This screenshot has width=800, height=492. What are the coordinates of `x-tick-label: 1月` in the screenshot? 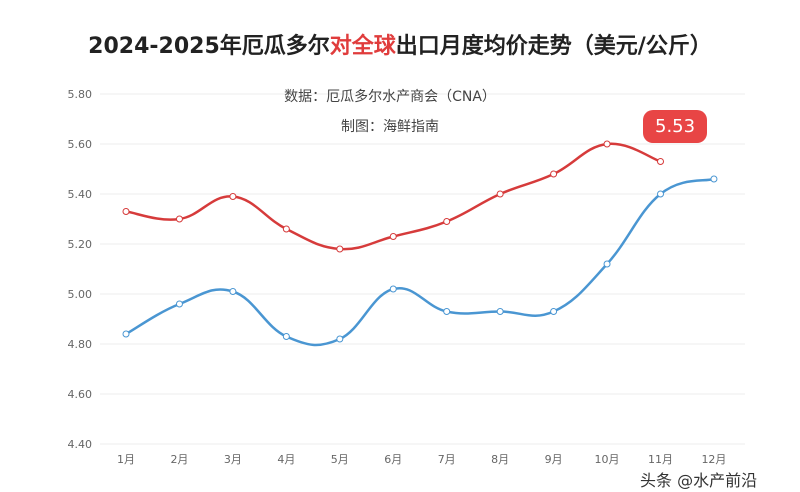 It's located at (126, 459).